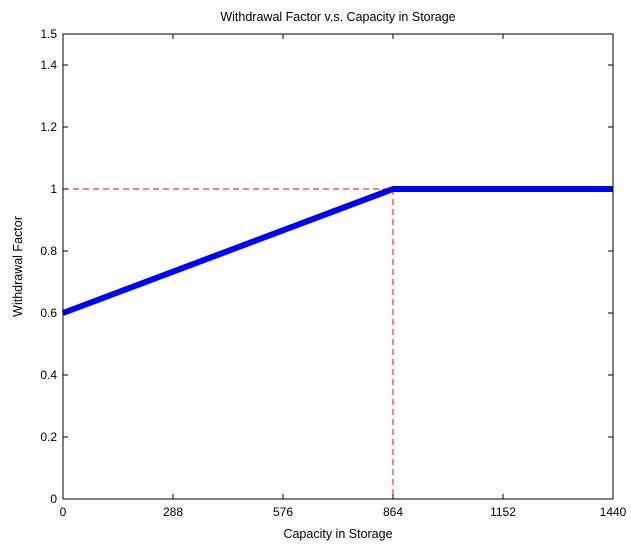 This screenshot has width=631, height=546. What do you see at coordinates (63, 512) in the screenshot?
I see `x-tick-label: 0` at bounding box center [63, 512].